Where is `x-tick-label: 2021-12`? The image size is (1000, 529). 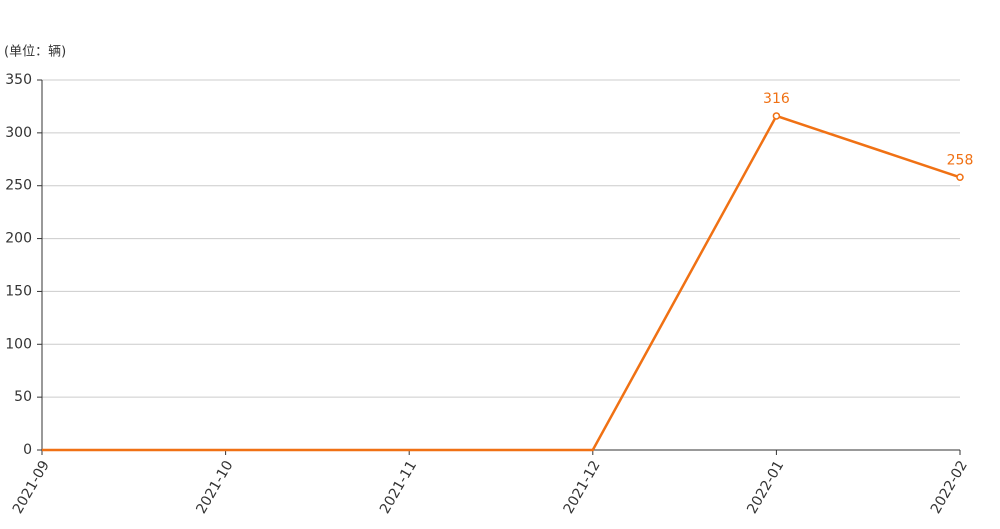
x-tick-label: 2021-12 is located at coordinates (582, 487).